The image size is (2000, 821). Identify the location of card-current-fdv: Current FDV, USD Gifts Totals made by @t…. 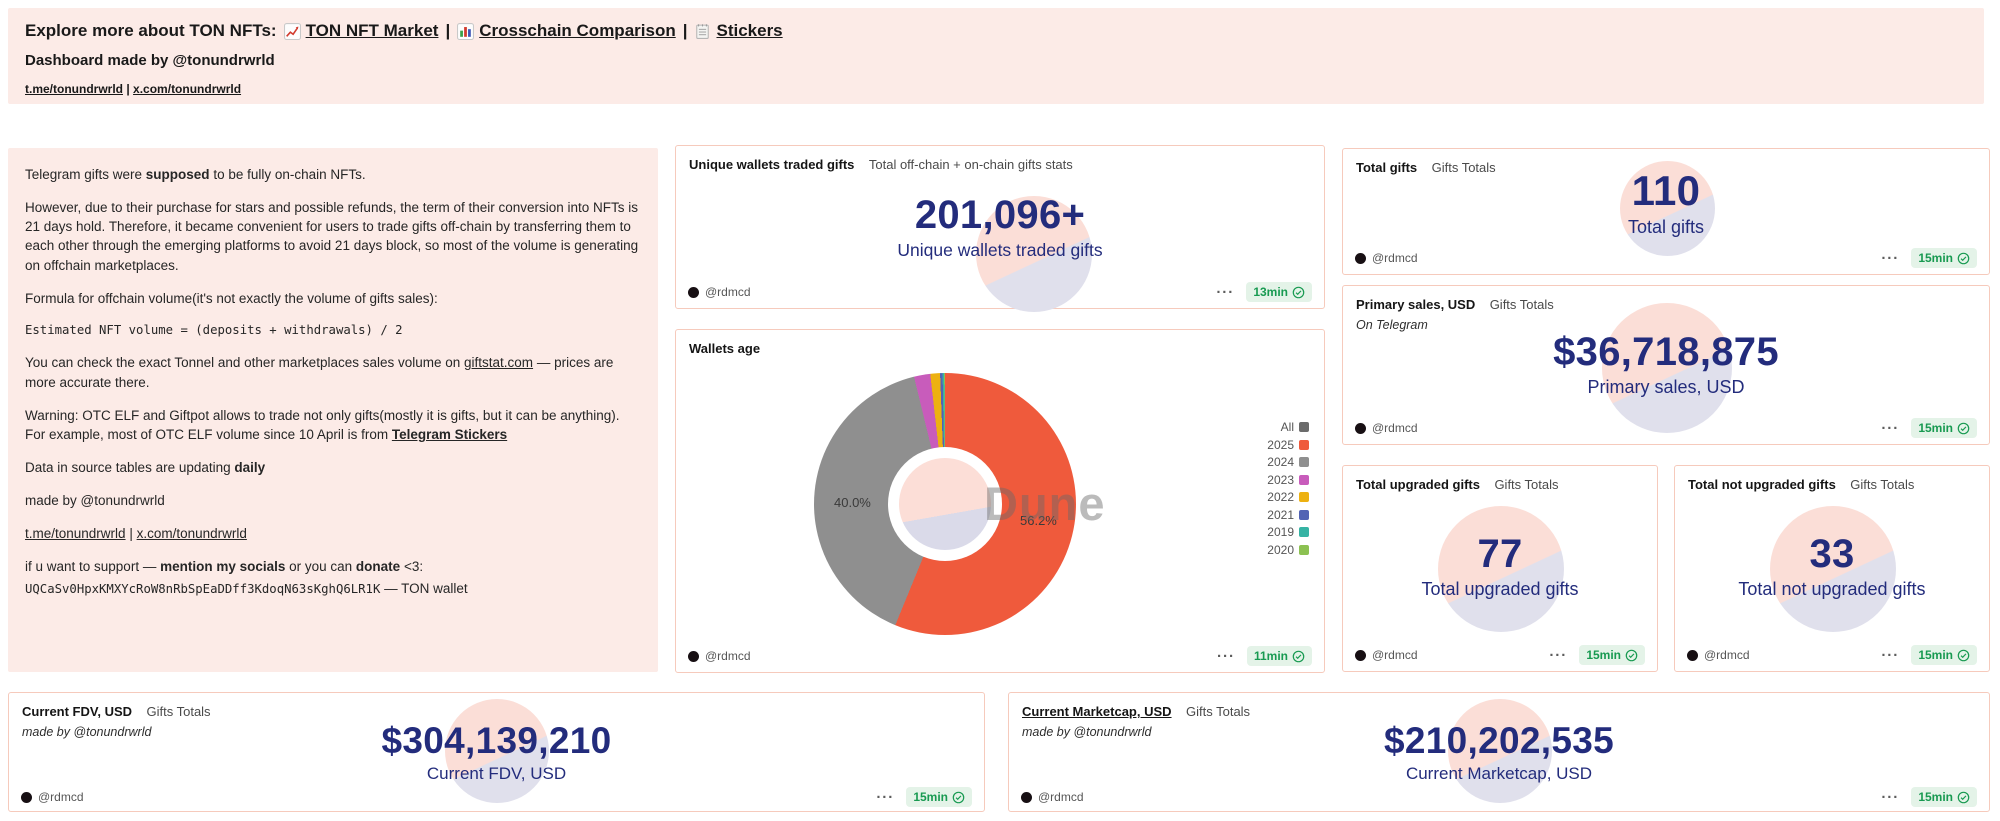
(496, 752).